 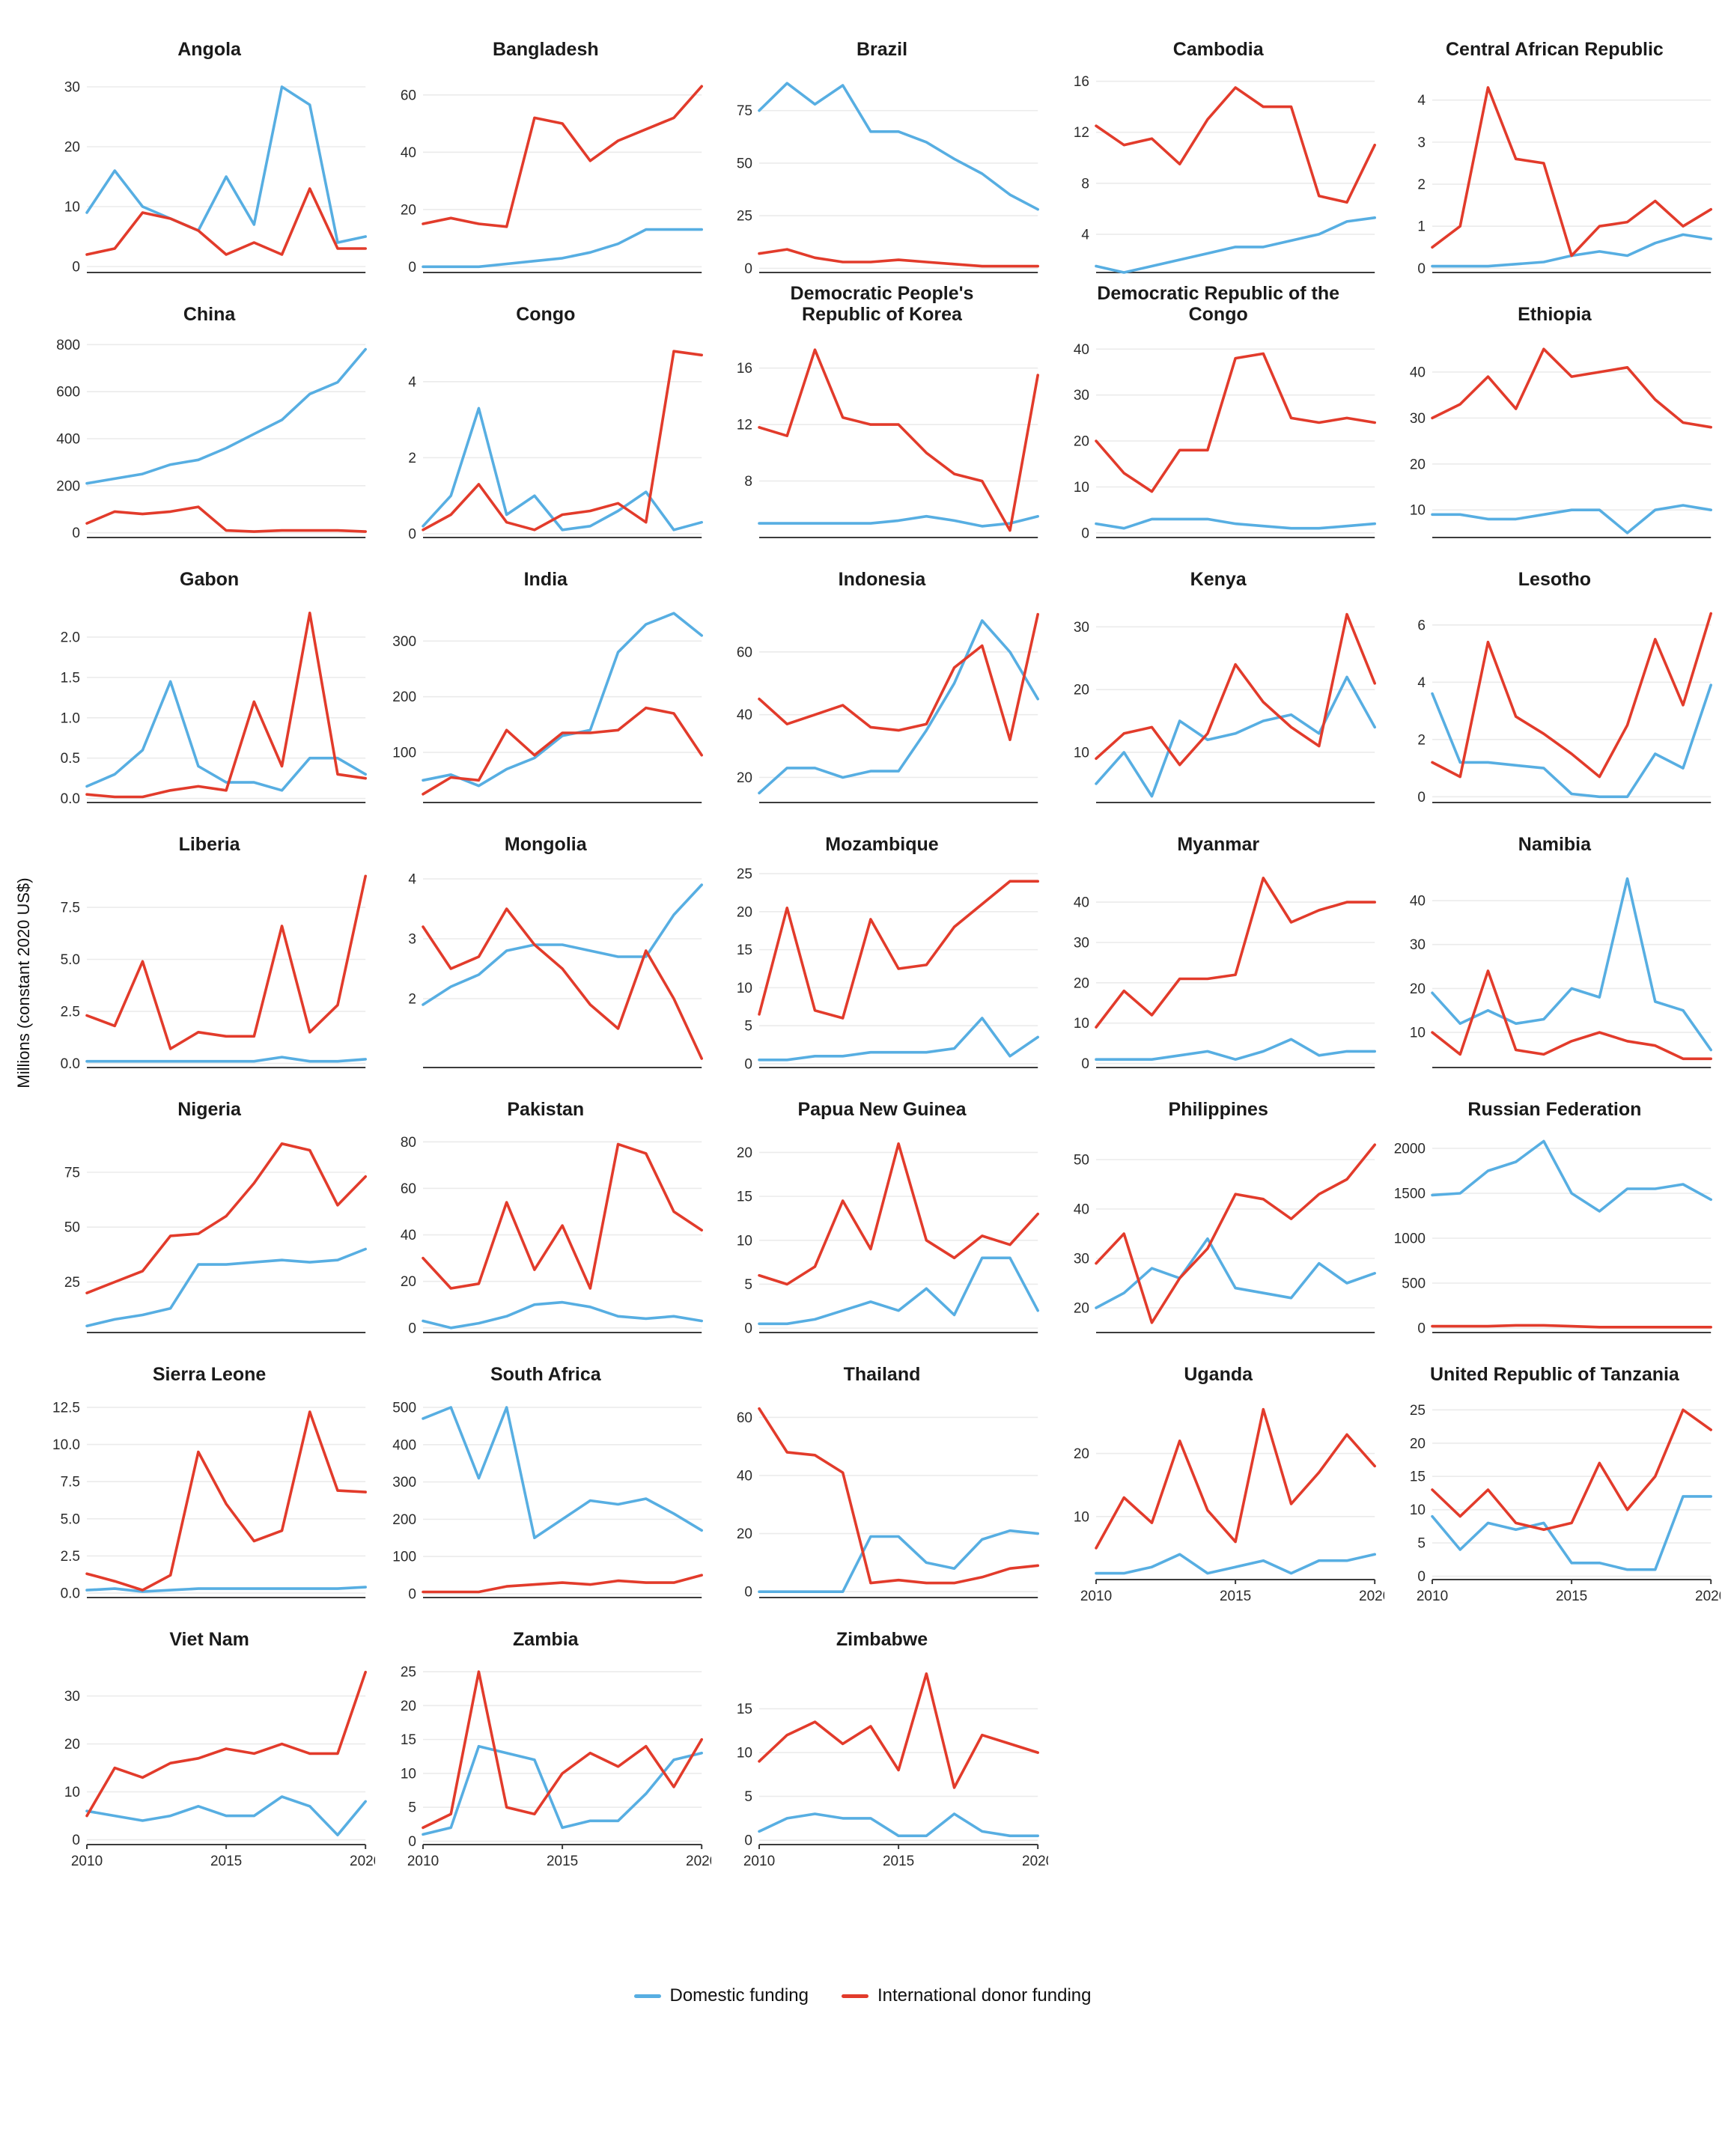 What do you see at coordinates (70, 678) in the screenshot?
I see `y-tick-label: 1.5` at bounding box center [70, 678].